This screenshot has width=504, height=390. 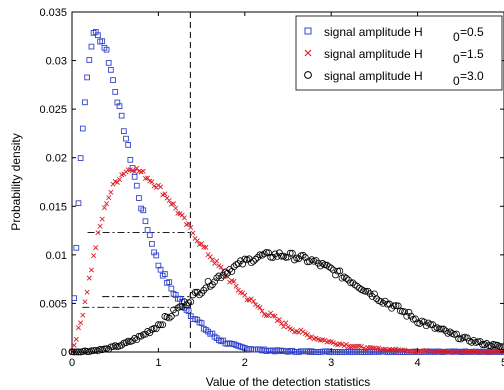 I want to click on legend-entry-2: signal amplitude H 0 =1.5, so click(x=394, y=56).